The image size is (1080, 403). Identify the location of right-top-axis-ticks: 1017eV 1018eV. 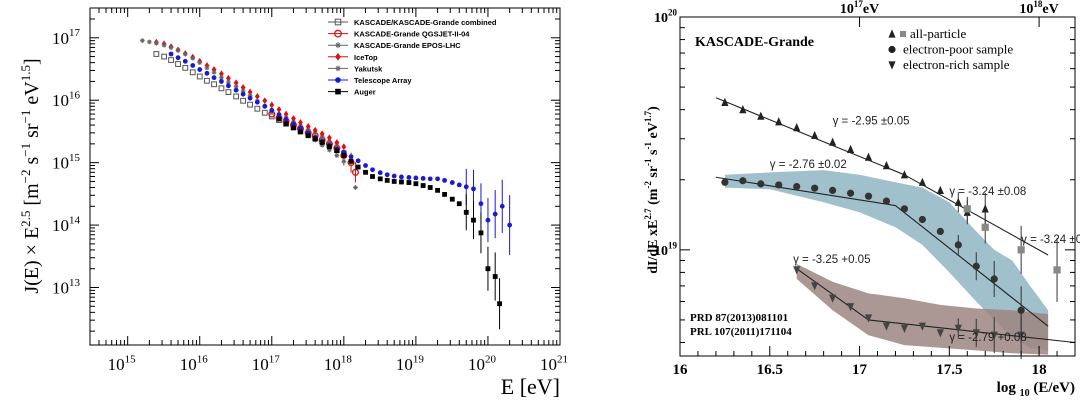
(949, 13).